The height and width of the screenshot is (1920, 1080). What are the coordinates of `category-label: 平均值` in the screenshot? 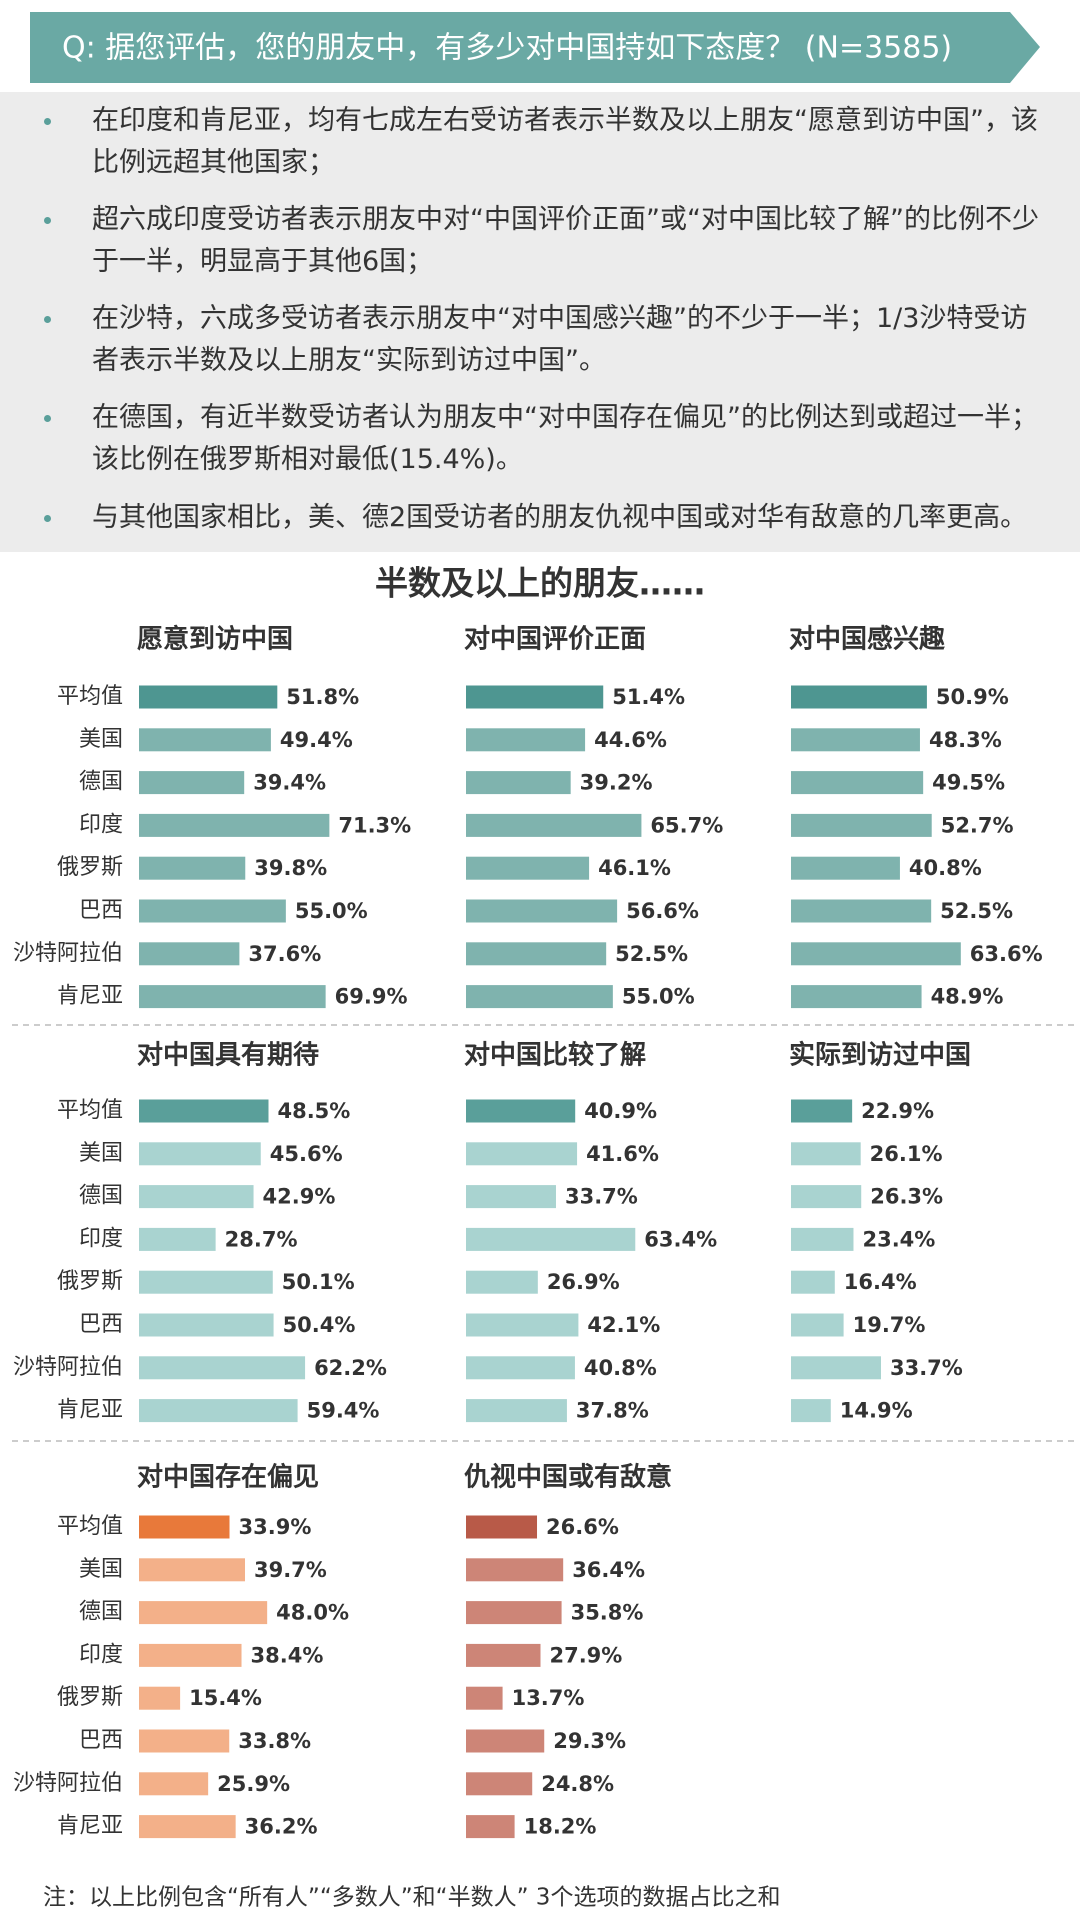 It's located at (90, 696).